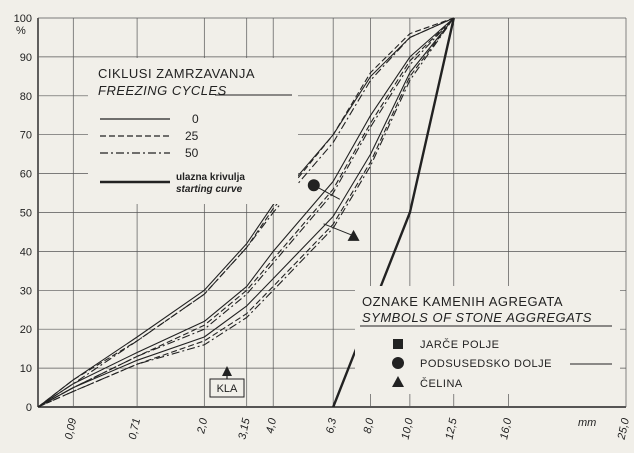 The width and height of the screenshot is (634, 453). I want to click on x-tick-label: 12,5, so click(452, 428).